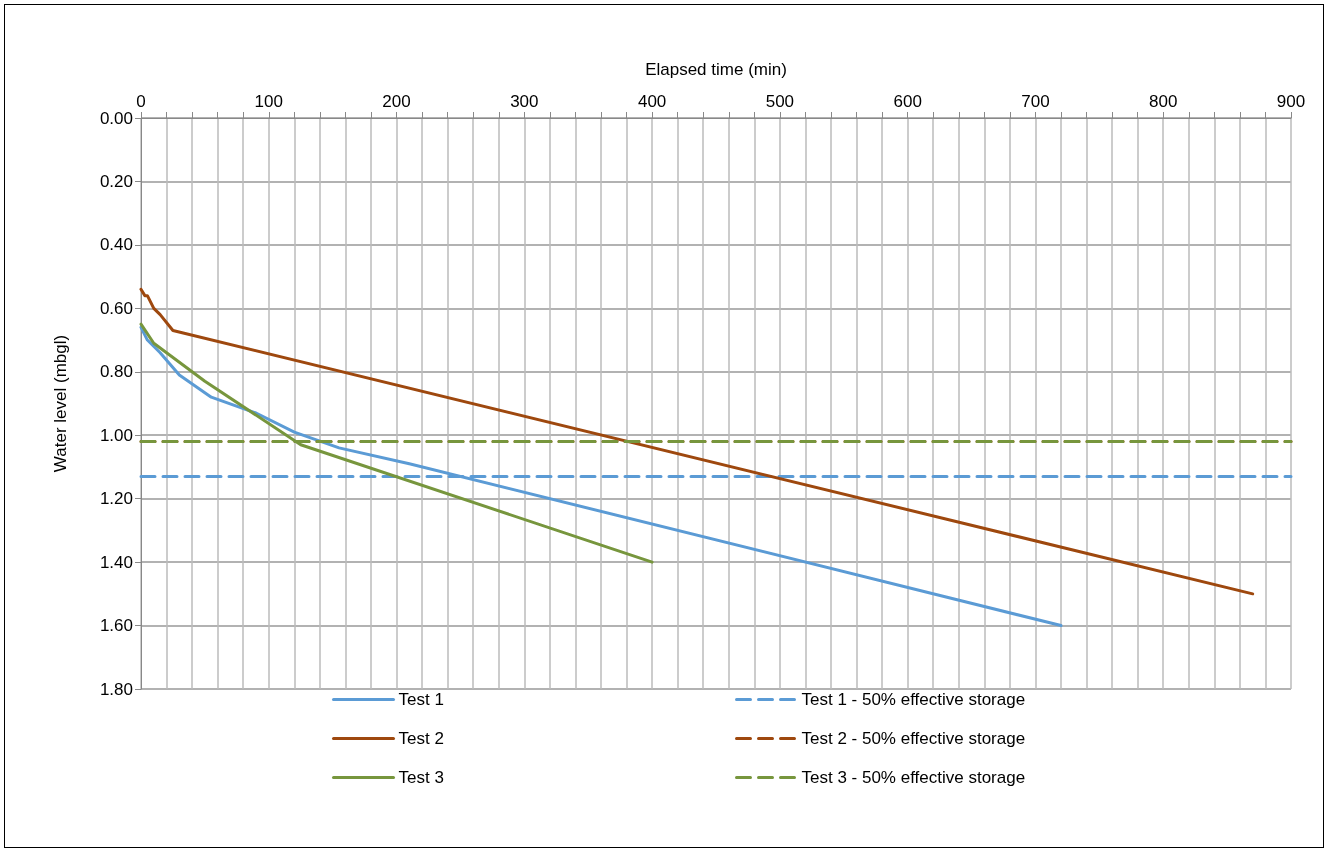  What do you see at coordinates (421, 738) in the screenshot?
I see `legend-label: Test 2` at bounding box center [421, 738].